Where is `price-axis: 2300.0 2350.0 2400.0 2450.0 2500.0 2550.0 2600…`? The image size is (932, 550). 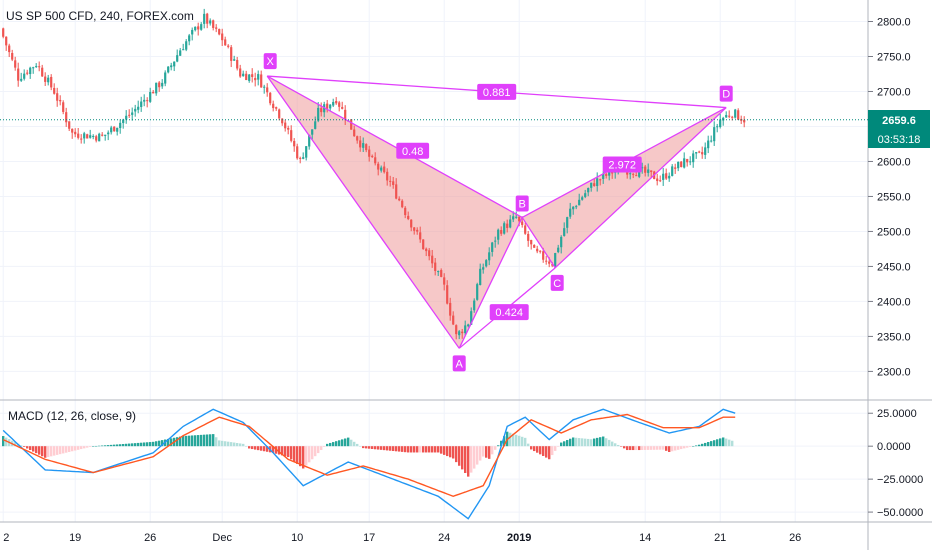 price-axis: 2300.0 2350.0 2400.0 2450.0 2500.0 2550.0 2600… is located at coordinates (895, 267).